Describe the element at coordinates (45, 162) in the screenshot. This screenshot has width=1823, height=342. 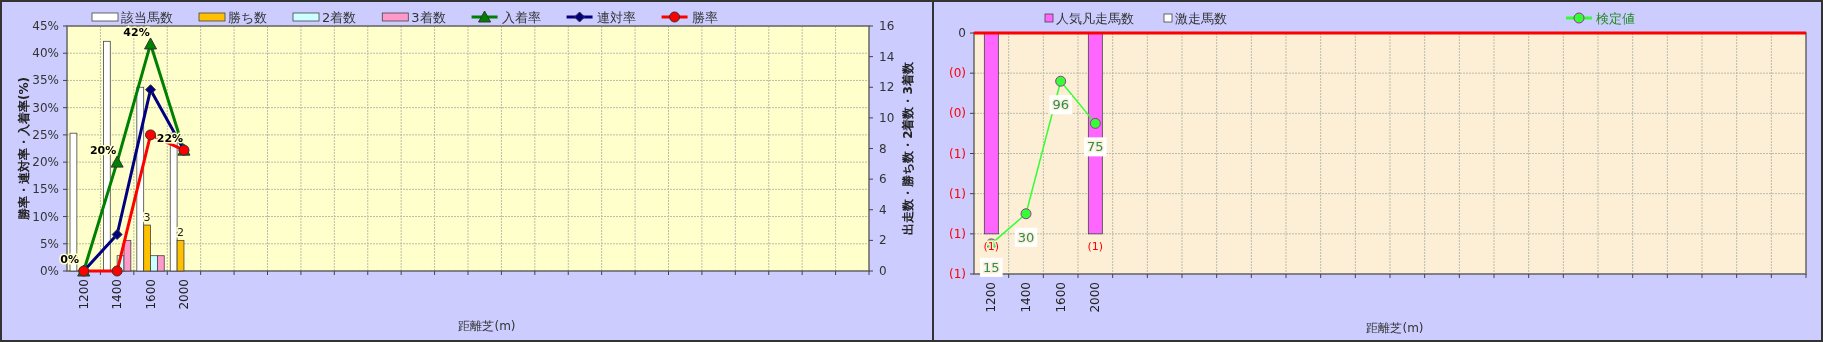
I see `y-tick-label: 20%` at that location.